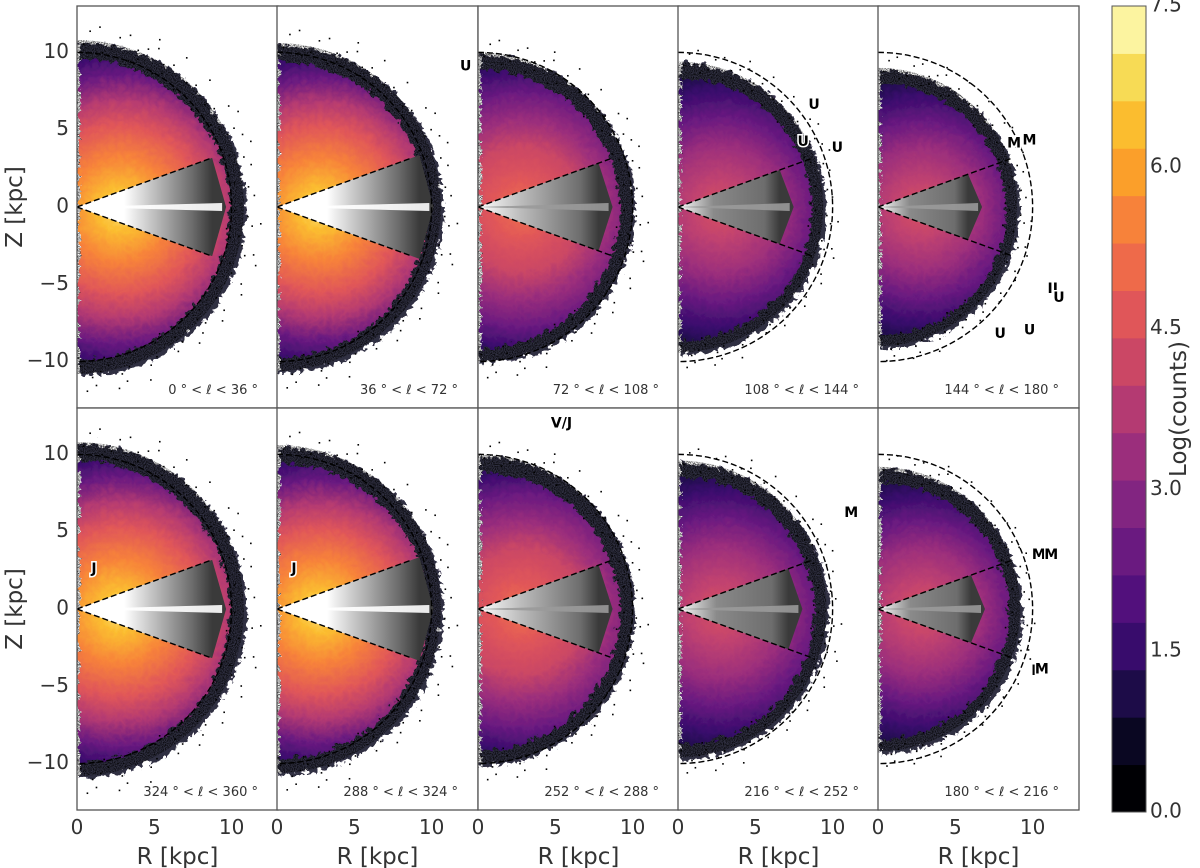 This screenshot has height=868, width=1200. I want to click on y-tick-label: −5, so click(54, 283).